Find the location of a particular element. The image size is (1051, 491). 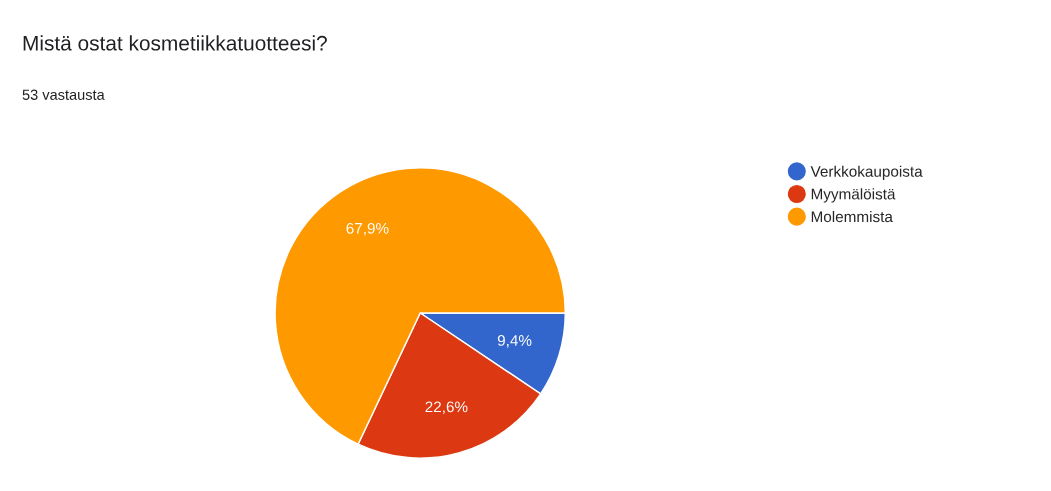

legend-label: Verkkokaupoista is located at coordinates (866, 172).